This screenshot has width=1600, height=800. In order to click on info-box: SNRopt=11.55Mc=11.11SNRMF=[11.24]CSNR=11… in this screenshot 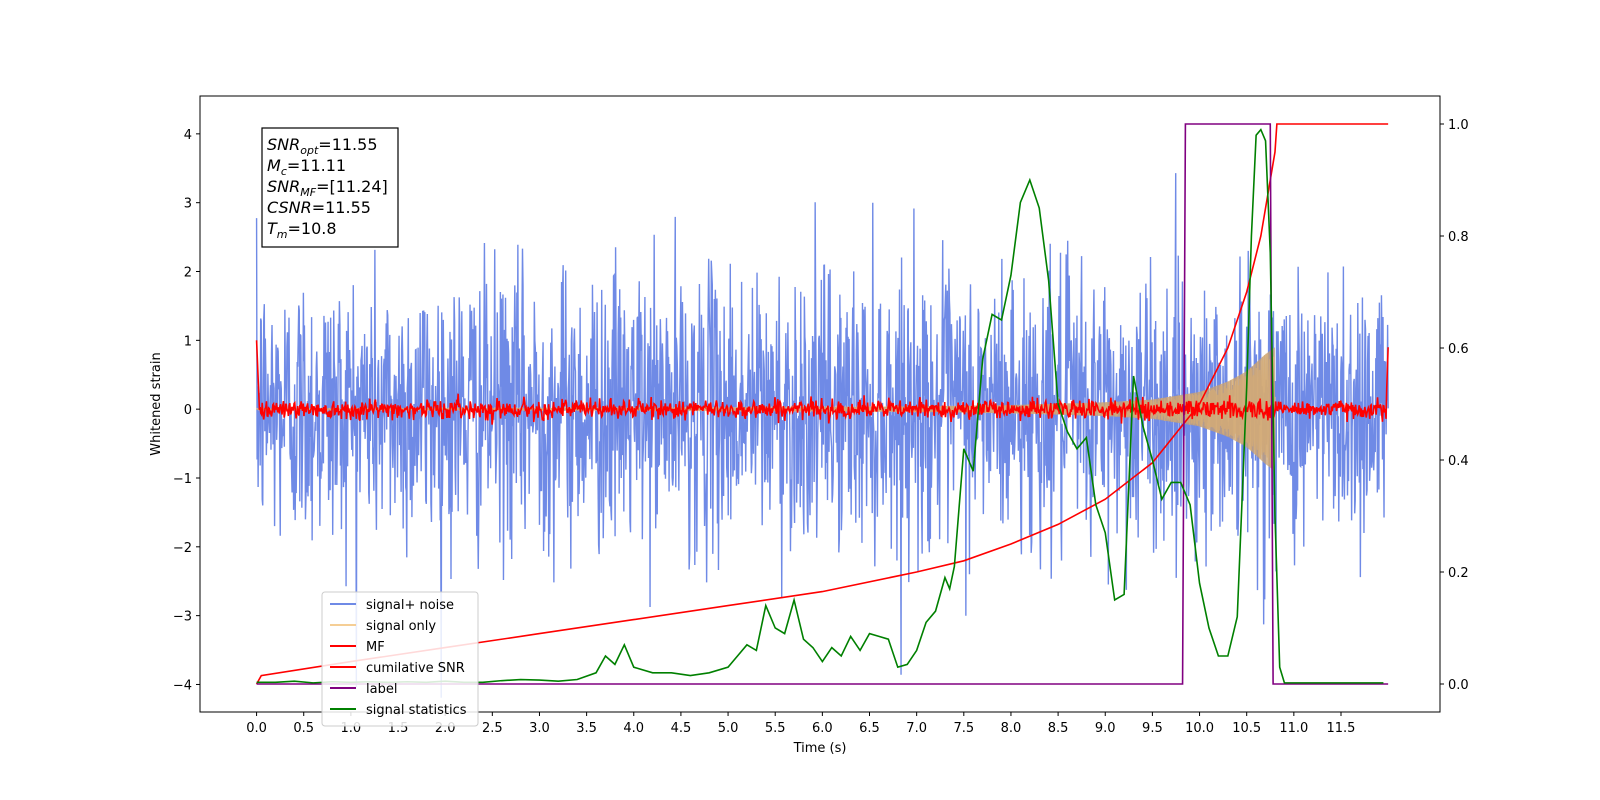, I will do `click(330, 187)`.